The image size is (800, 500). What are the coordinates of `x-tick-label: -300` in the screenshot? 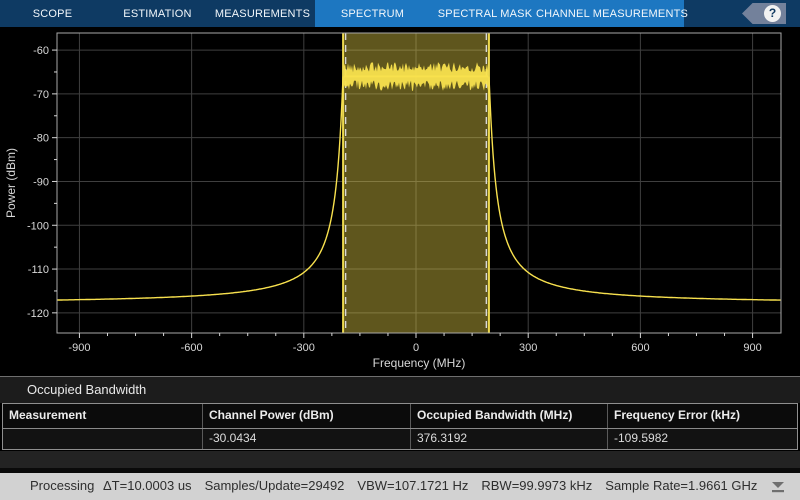 It's located at (304, 348).